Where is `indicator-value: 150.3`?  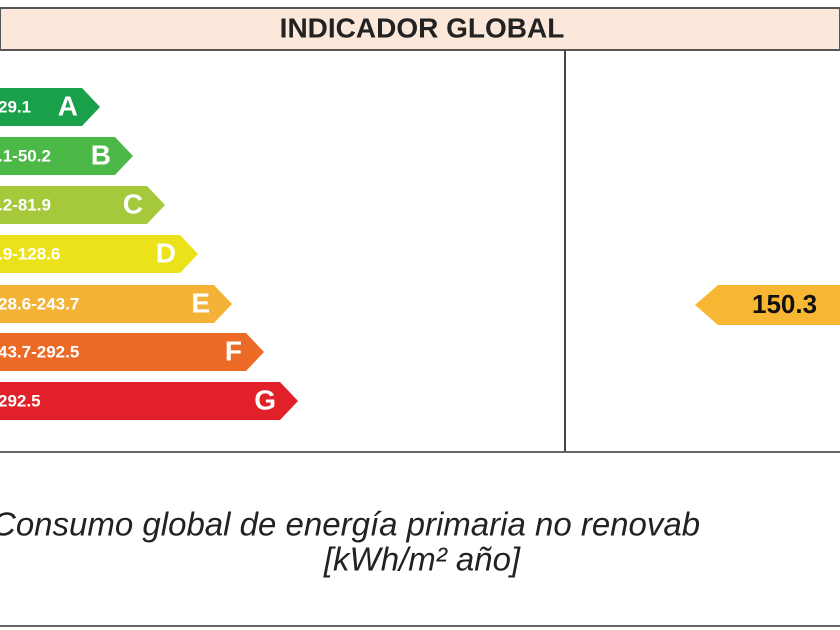
indicator-value: 150.3 is located at coordinates (784, 304).